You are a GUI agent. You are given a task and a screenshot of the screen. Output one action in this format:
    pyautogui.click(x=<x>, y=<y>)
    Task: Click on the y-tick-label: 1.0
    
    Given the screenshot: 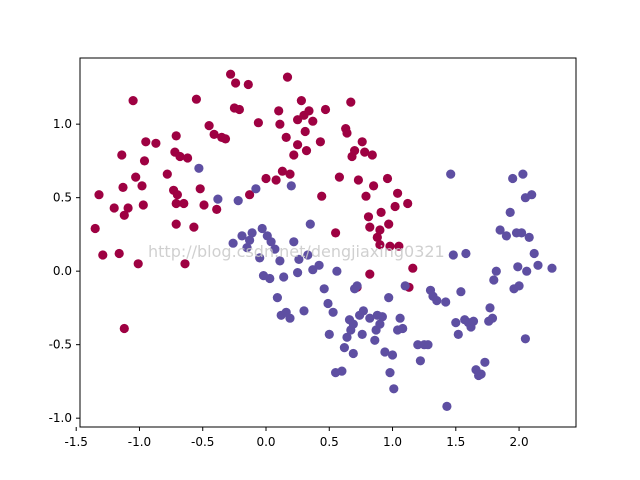 What is the action you would take?
    pyautogui.click(x=62, y=124)
    